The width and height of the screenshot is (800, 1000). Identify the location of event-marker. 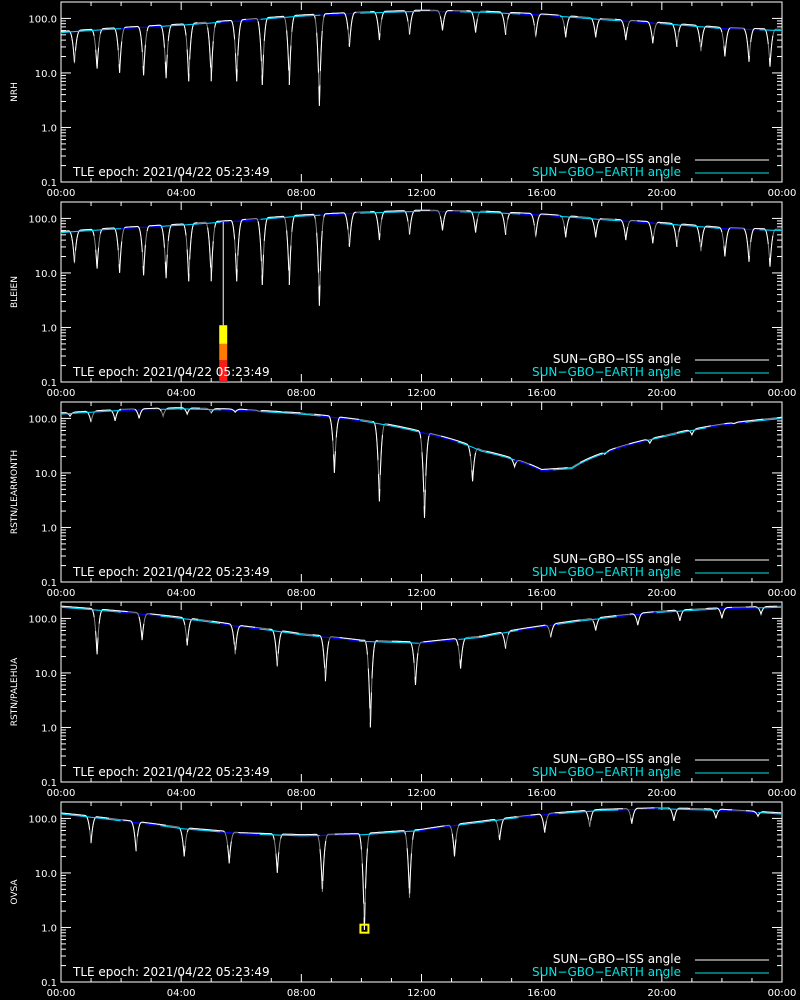
(364, 928).